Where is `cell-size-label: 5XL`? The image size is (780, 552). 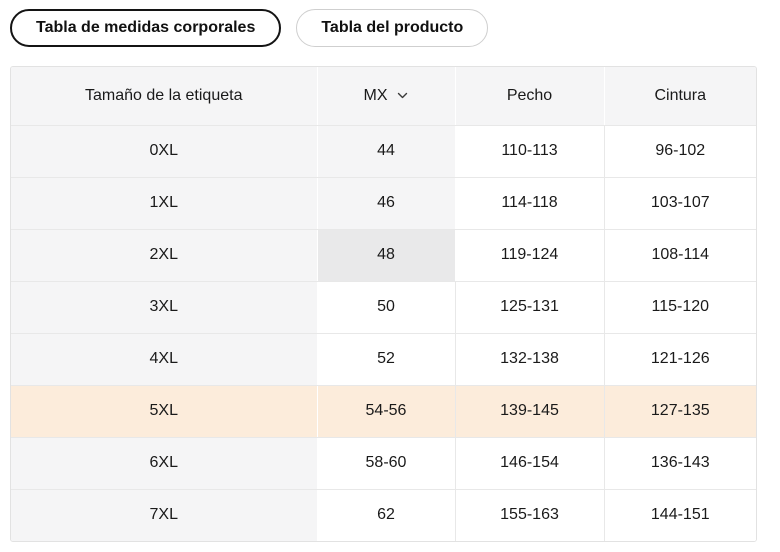 cell-size-label: 5XL is located at coordinates (164, 411).